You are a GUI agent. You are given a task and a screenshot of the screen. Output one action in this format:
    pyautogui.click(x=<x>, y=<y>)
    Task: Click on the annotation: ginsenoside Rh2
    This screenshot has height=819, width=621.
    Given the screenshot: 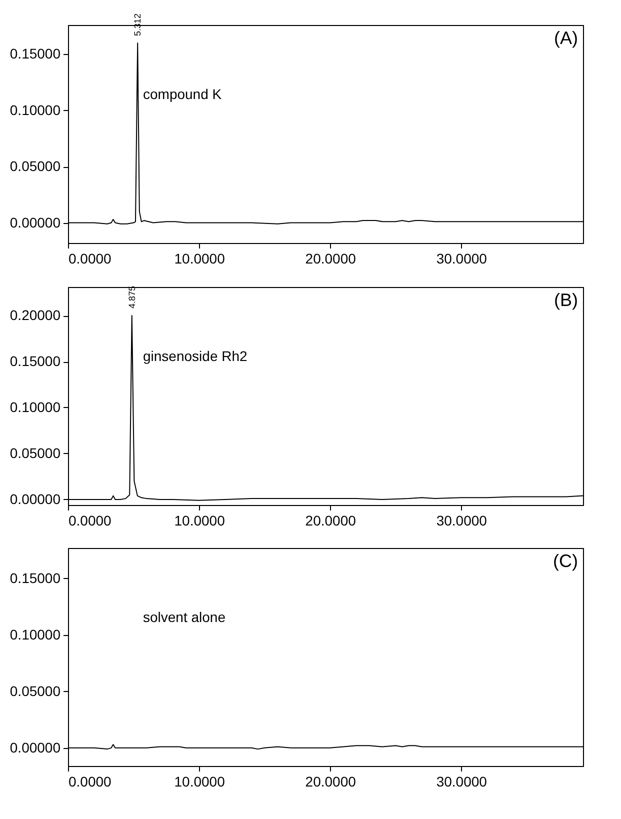 What is the action you would take?
    pyautogui.click(x=195, y=356)
    